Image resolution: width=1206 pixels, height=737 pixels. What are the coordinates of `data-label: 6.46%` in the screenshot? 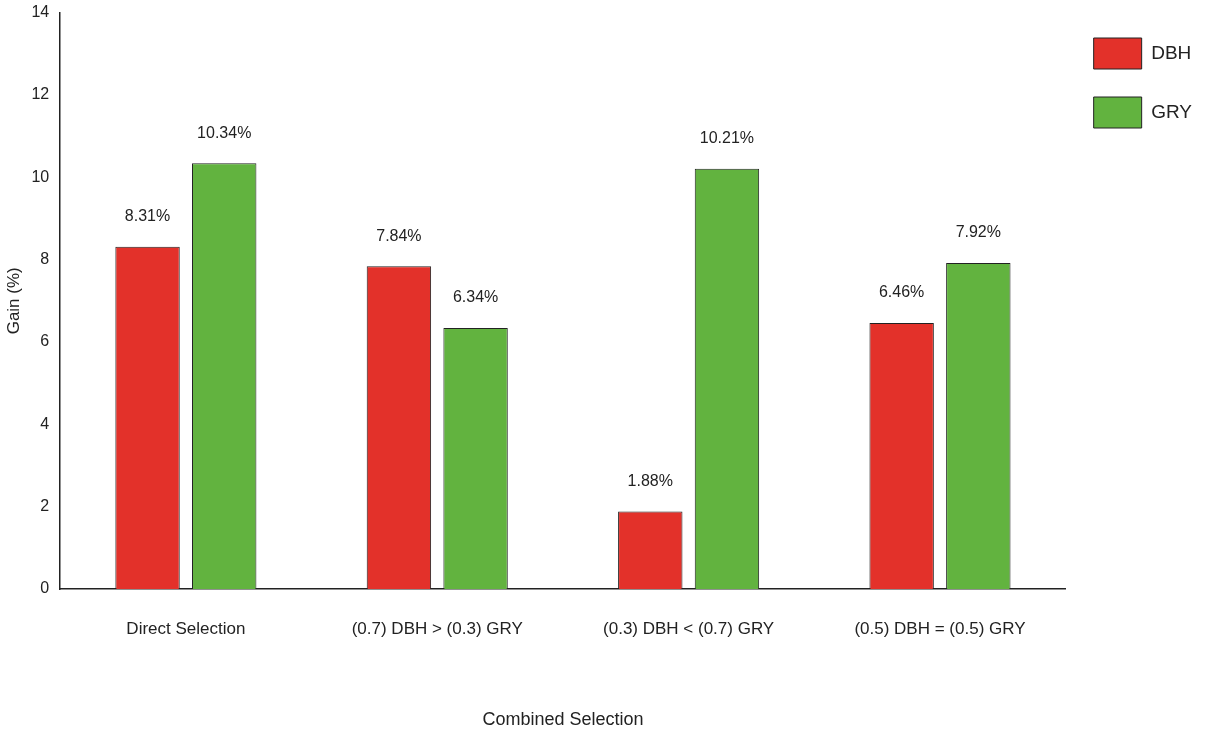 It's located at (901, 292).